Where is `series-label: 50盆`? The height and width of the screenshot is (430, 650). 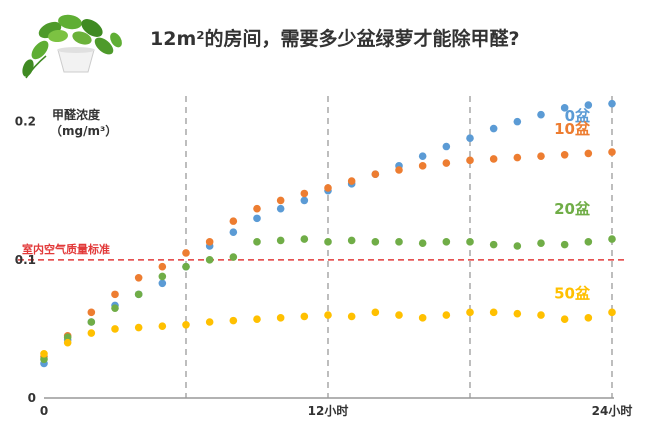 series-label: 50盆 is located at coordinates (572, 293).